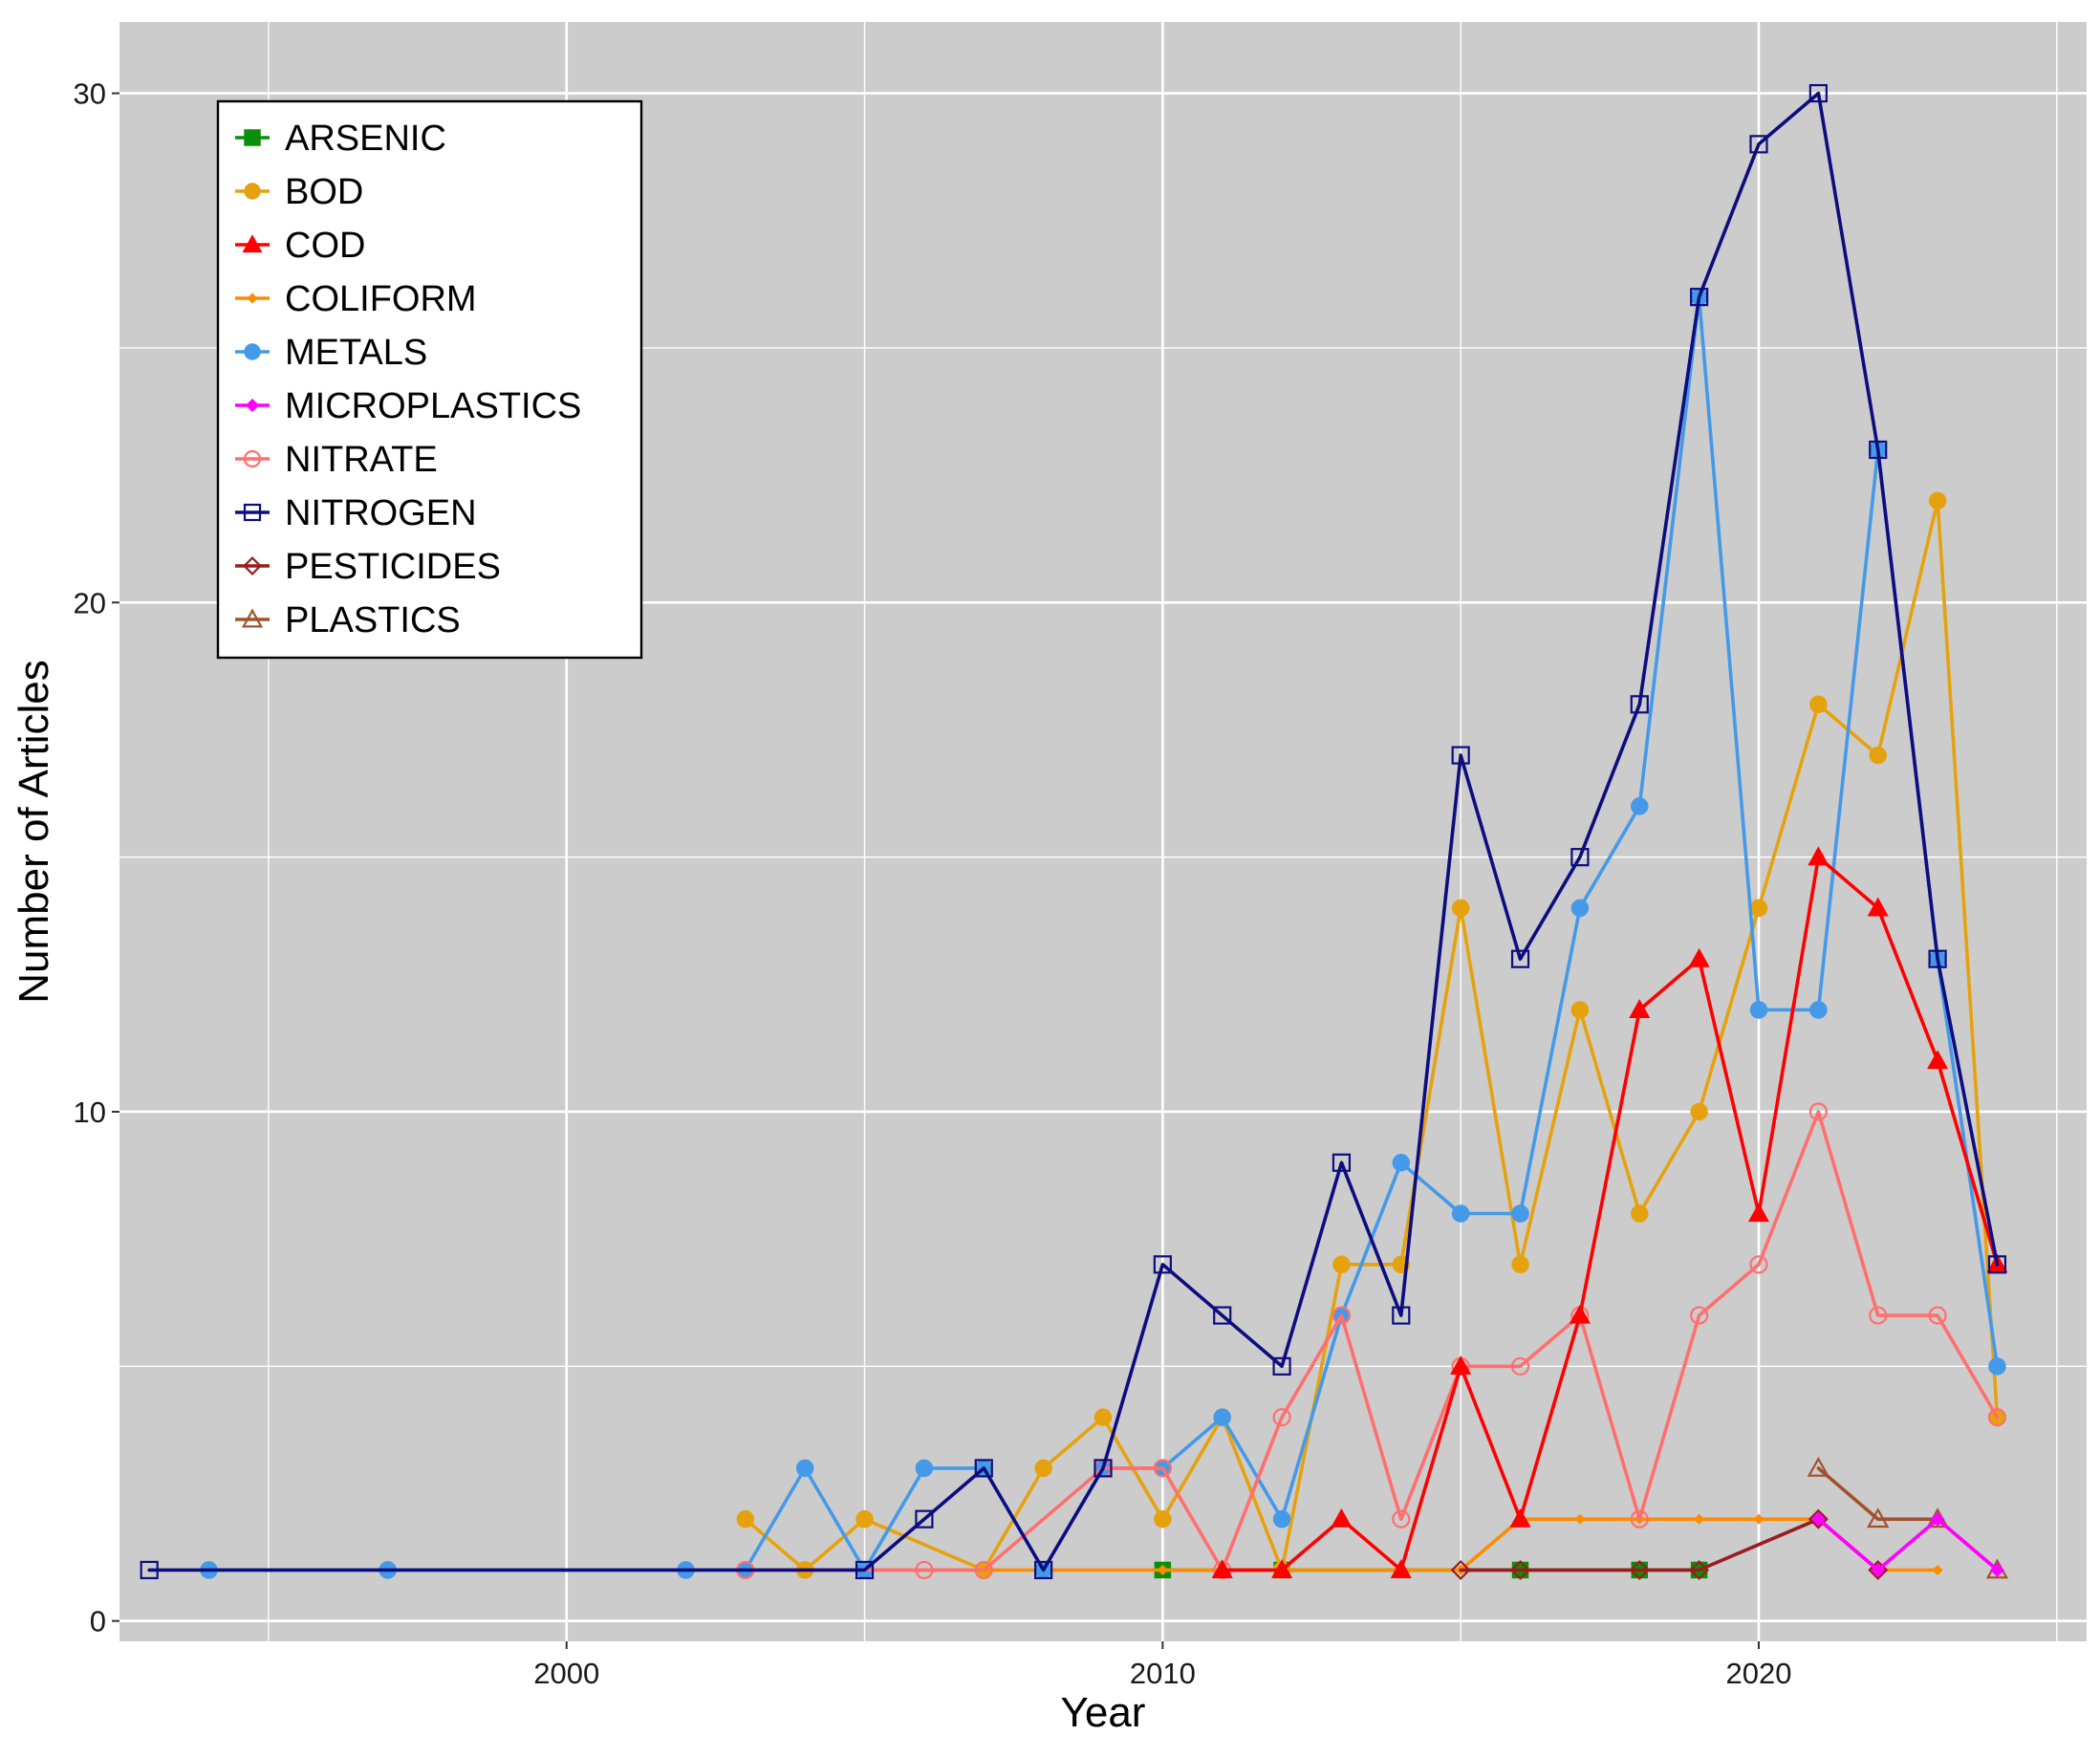 Image resolution: width=2100 pixels, height=1757 pixels. I want to click on x-tick-label: 2010, so click(1163, 1673).